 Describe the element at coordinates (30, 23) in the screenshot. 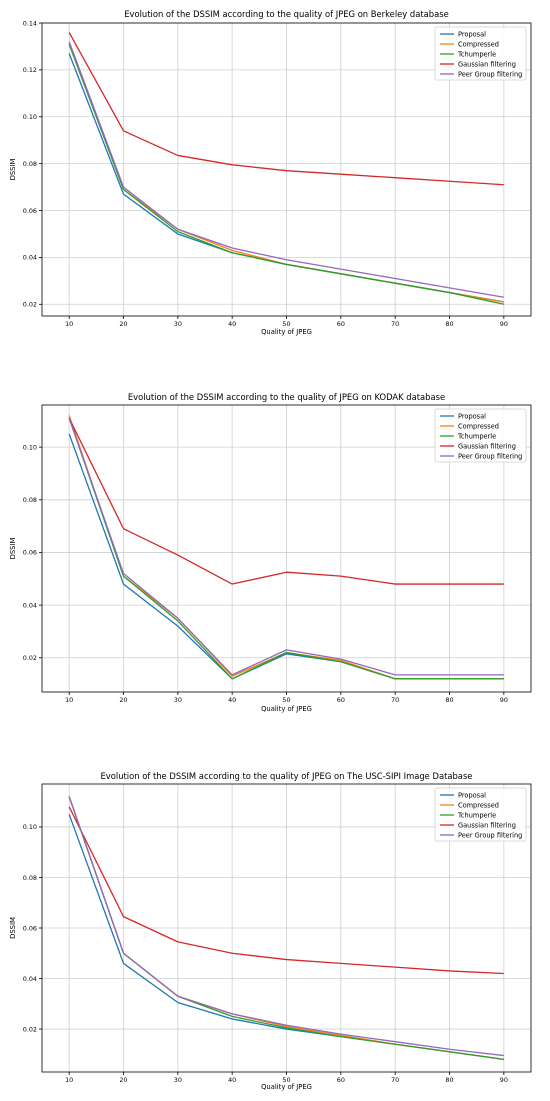

I see `y-tick-label: 0.14` at that location.